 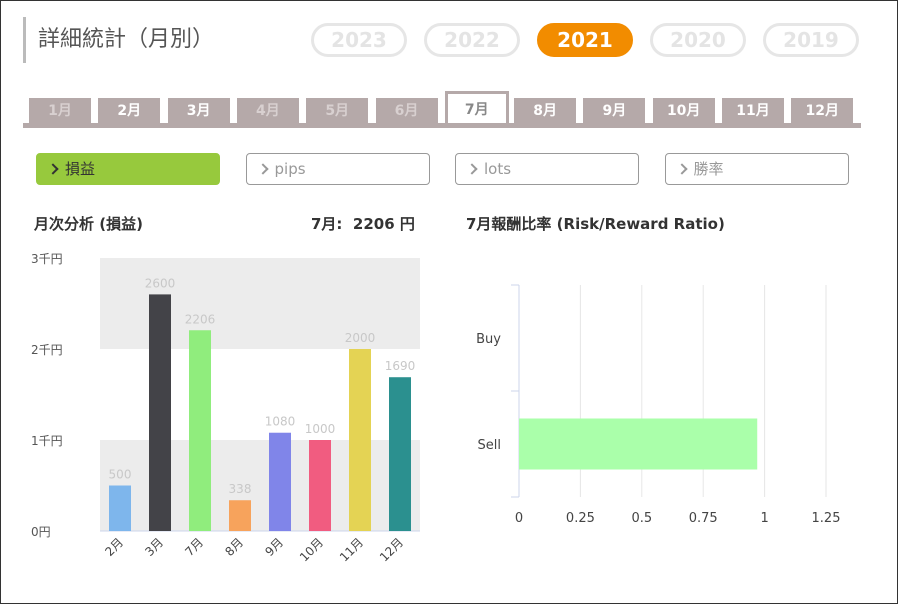 What do you see at coordinates (234, 547) in the screenshot?
I see `x-tick-label: 8月` at bounding box center [234, 547].